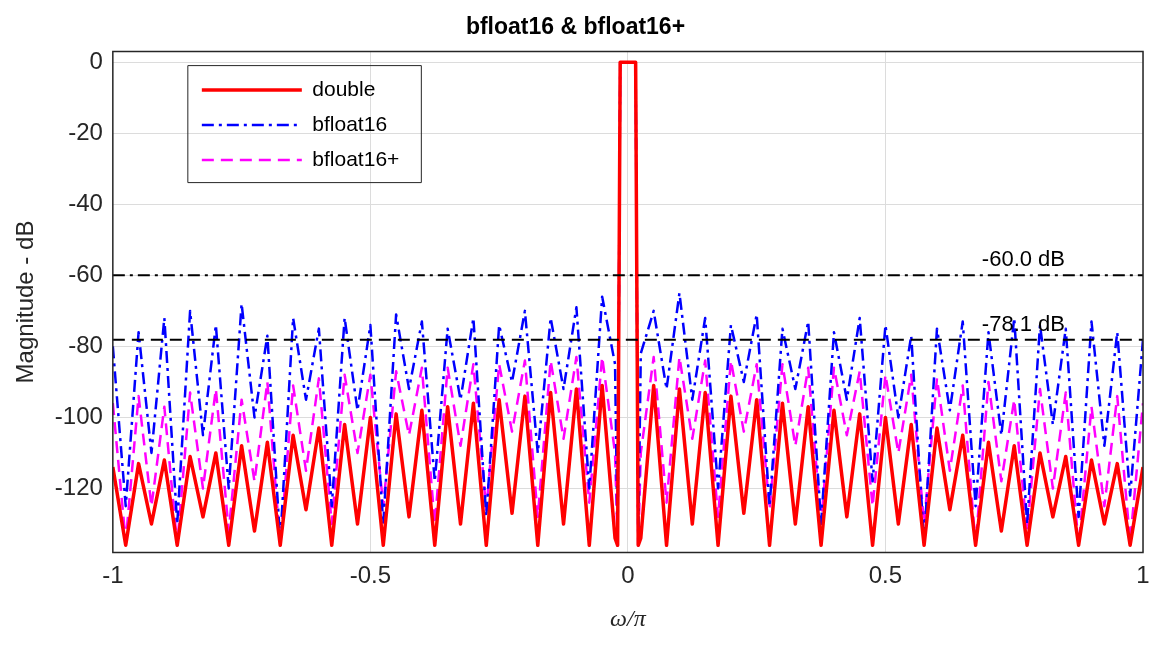 This screenshot has height=651, width=1174. I want to click on x-tick-label: 0, so click(628, 575).